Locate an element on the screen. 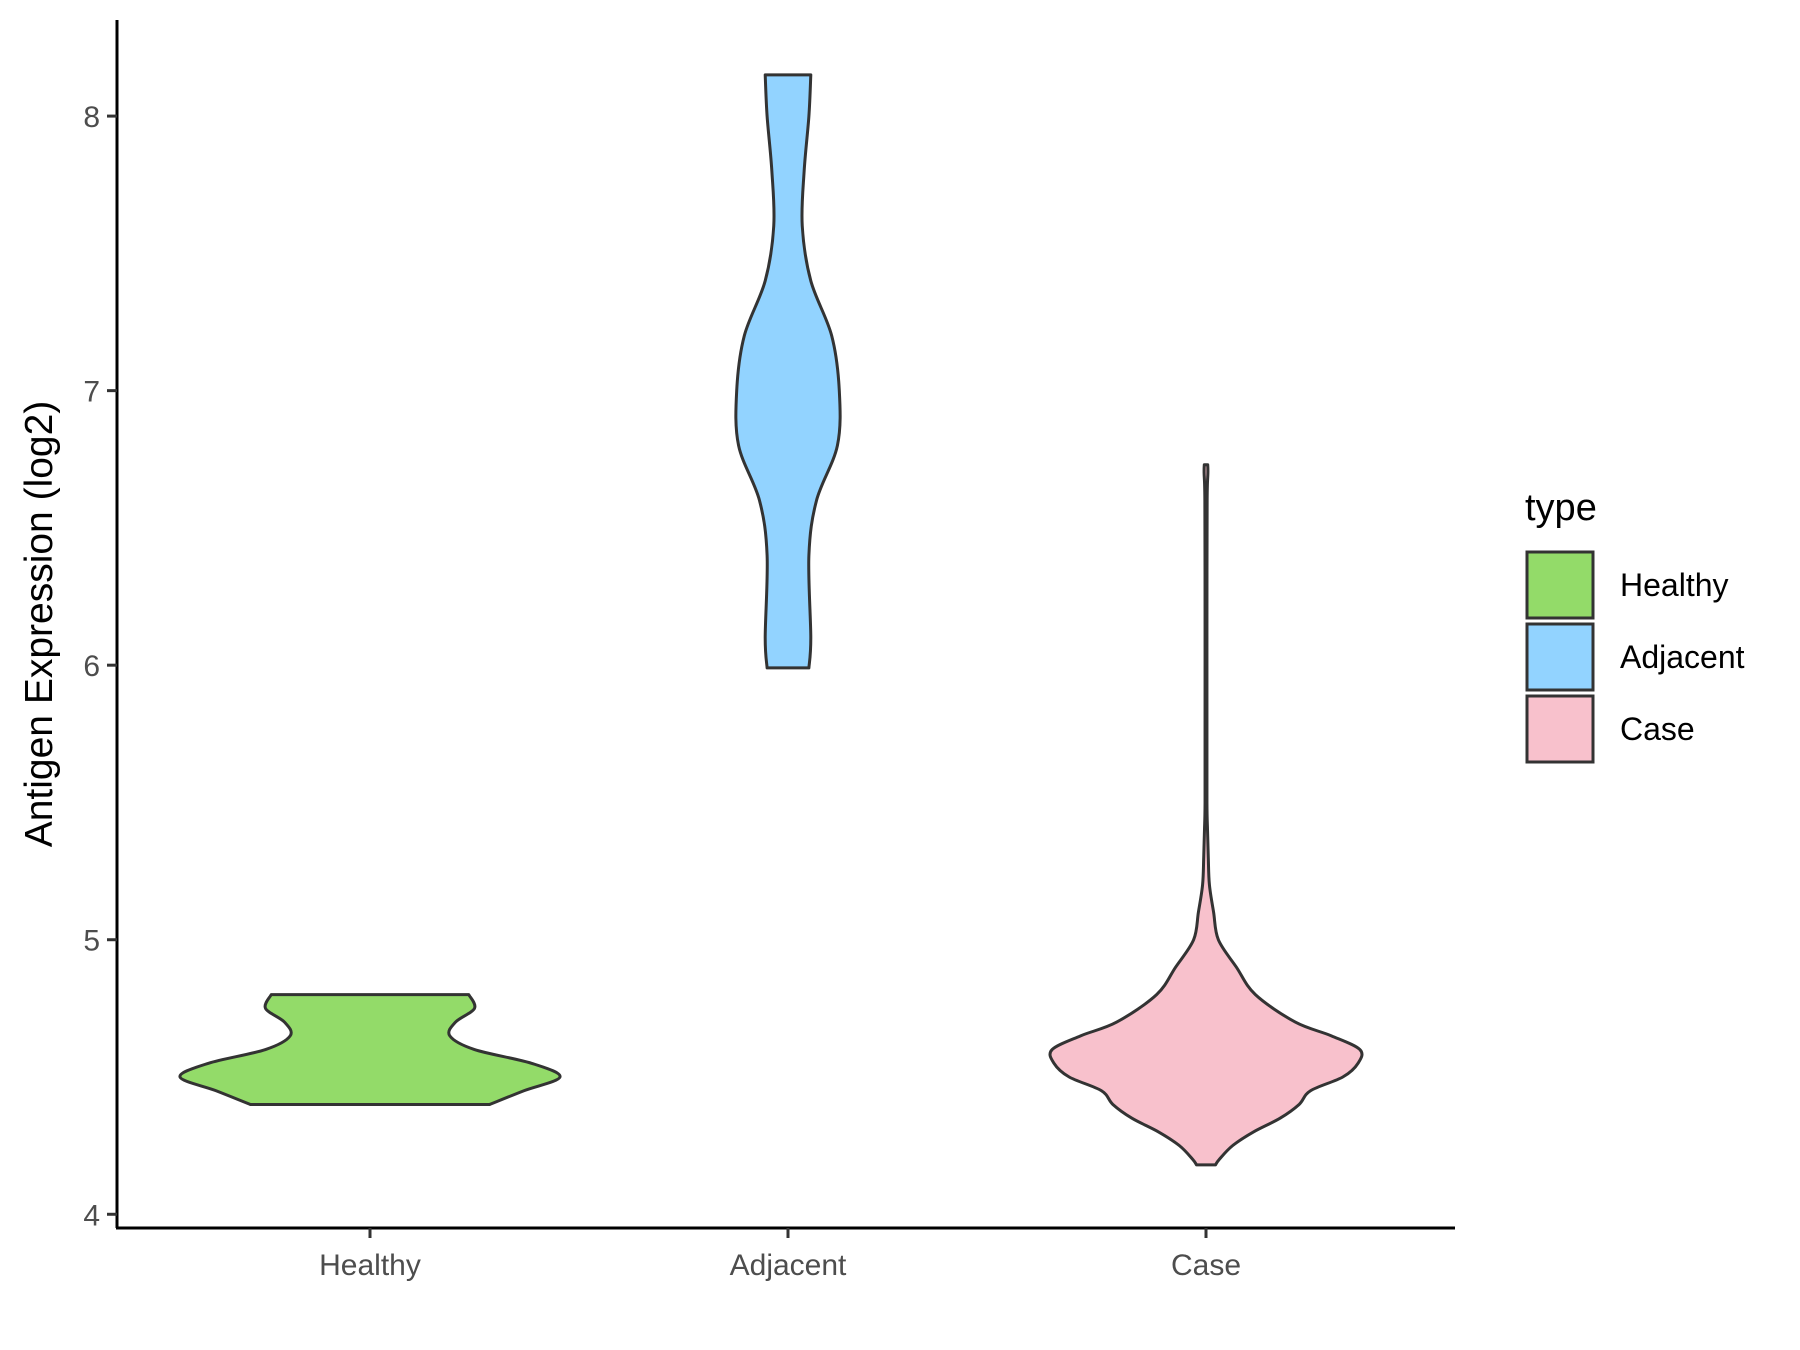 Image resolution: width=1800 pixels, height=1350 pixels. violin-case is located at coordinates (1206, 815).